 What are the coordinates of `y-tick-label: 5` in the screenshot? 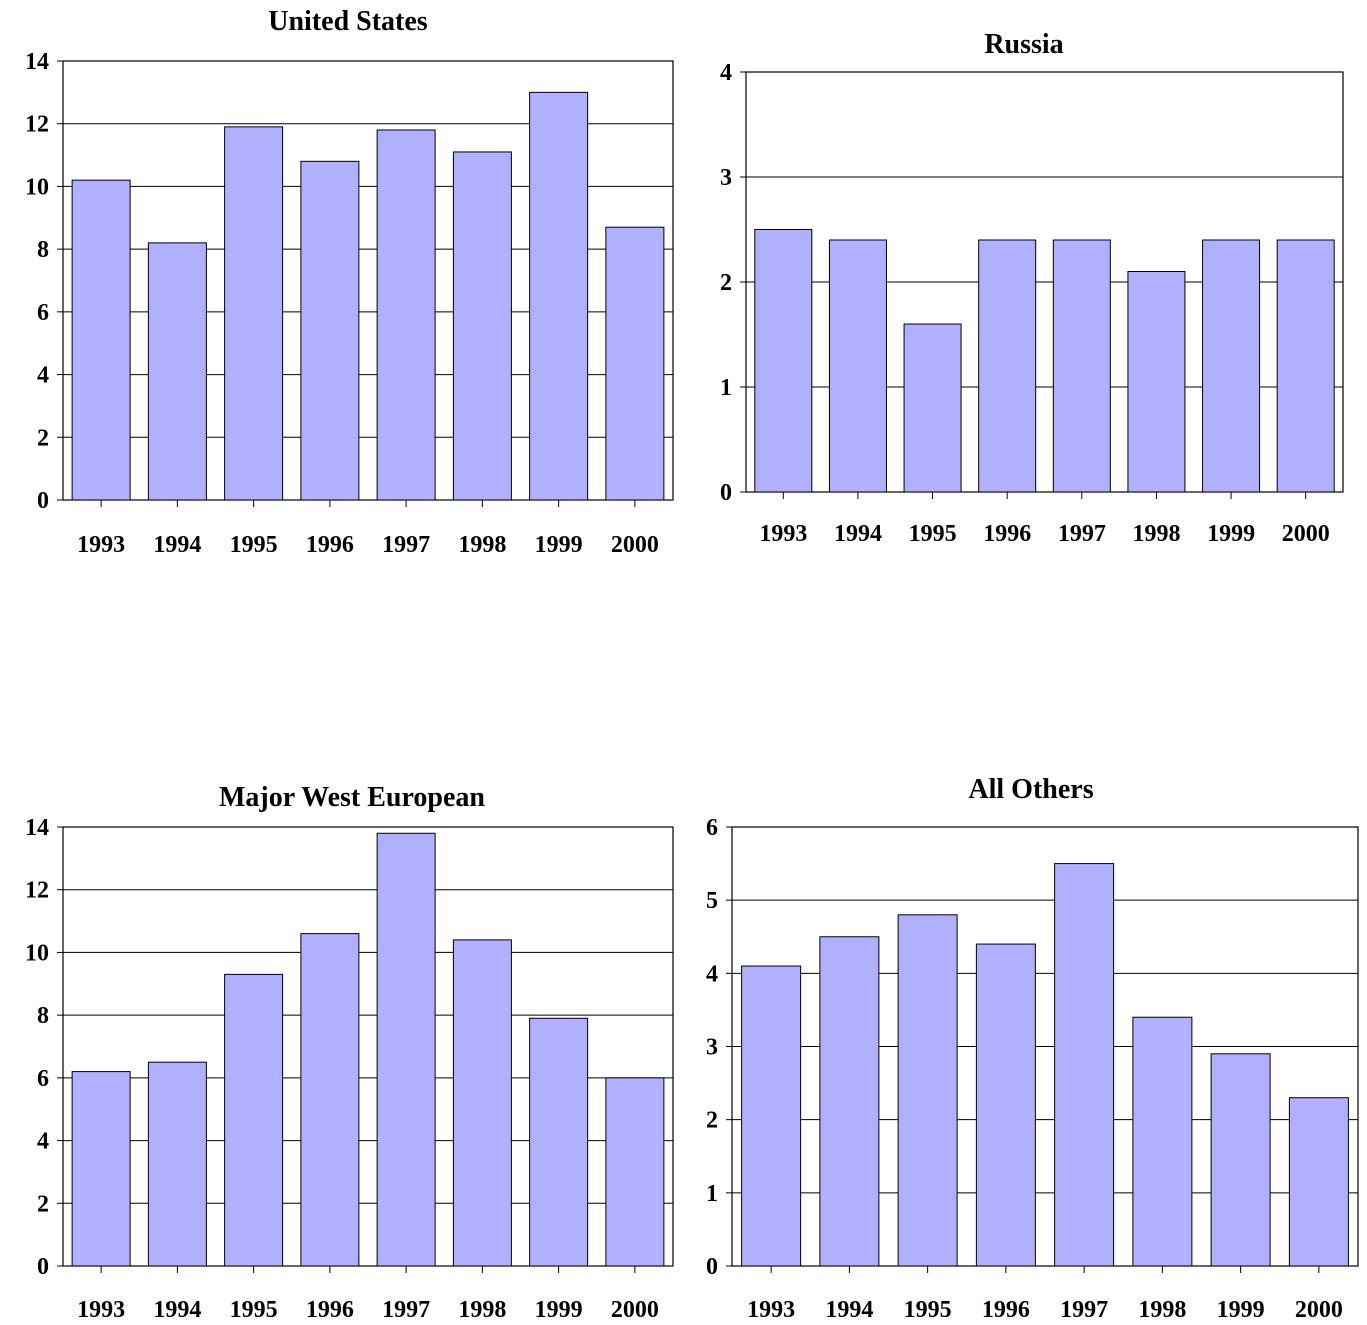 It's located at (712, 901).